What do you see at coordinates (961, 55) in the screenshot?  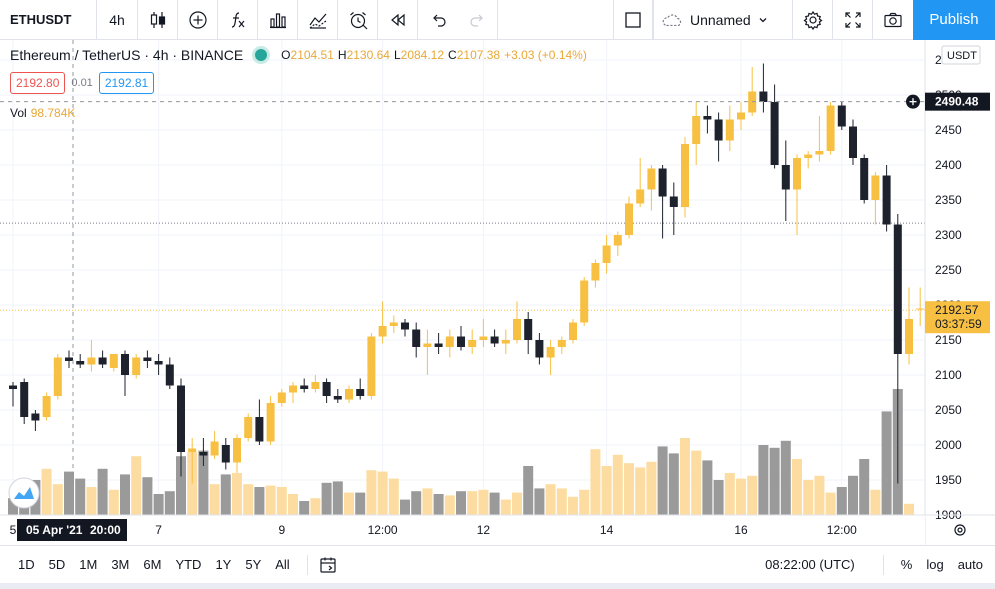 I see `currency-badge` at bounding box center [961, 55].